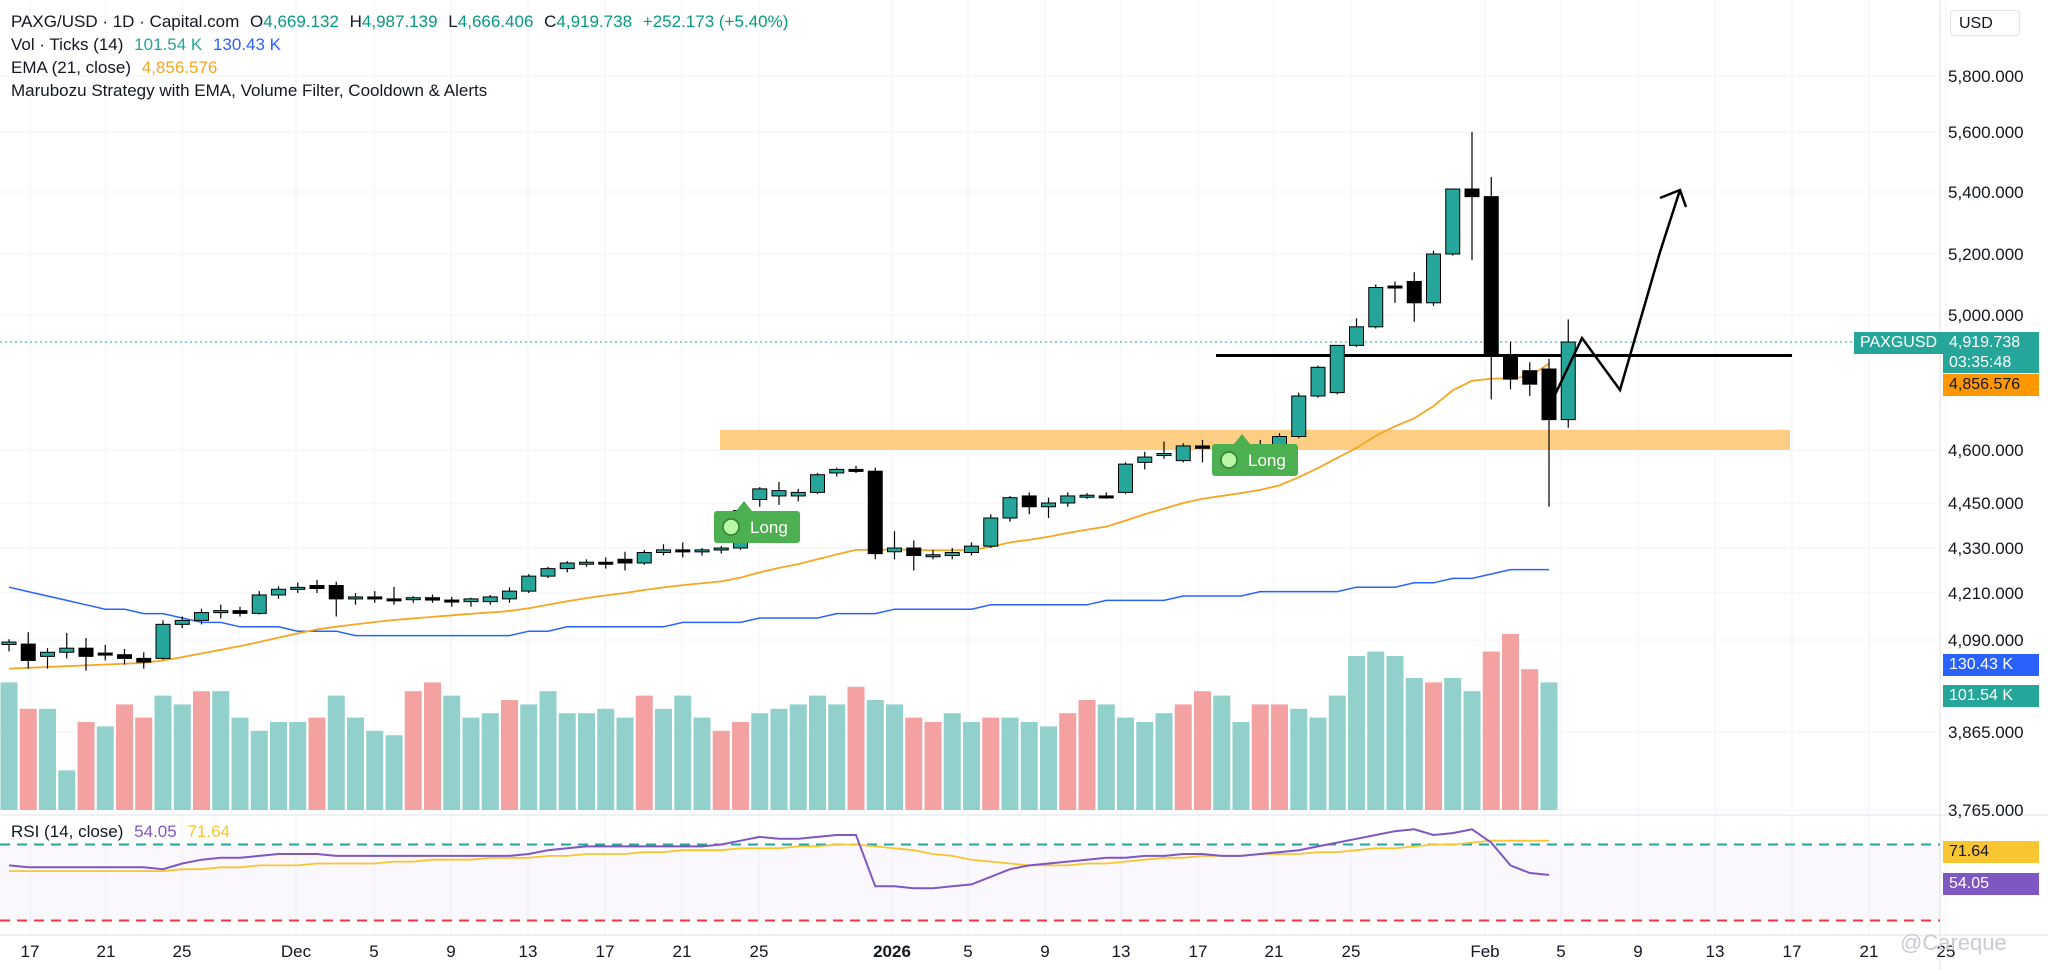 The height and width of the screenshot is (970, 2048). Describe the element at coordinates (247, 44) in the screenshot. I see `volume-legend-value2: 130.43 K` at that location.